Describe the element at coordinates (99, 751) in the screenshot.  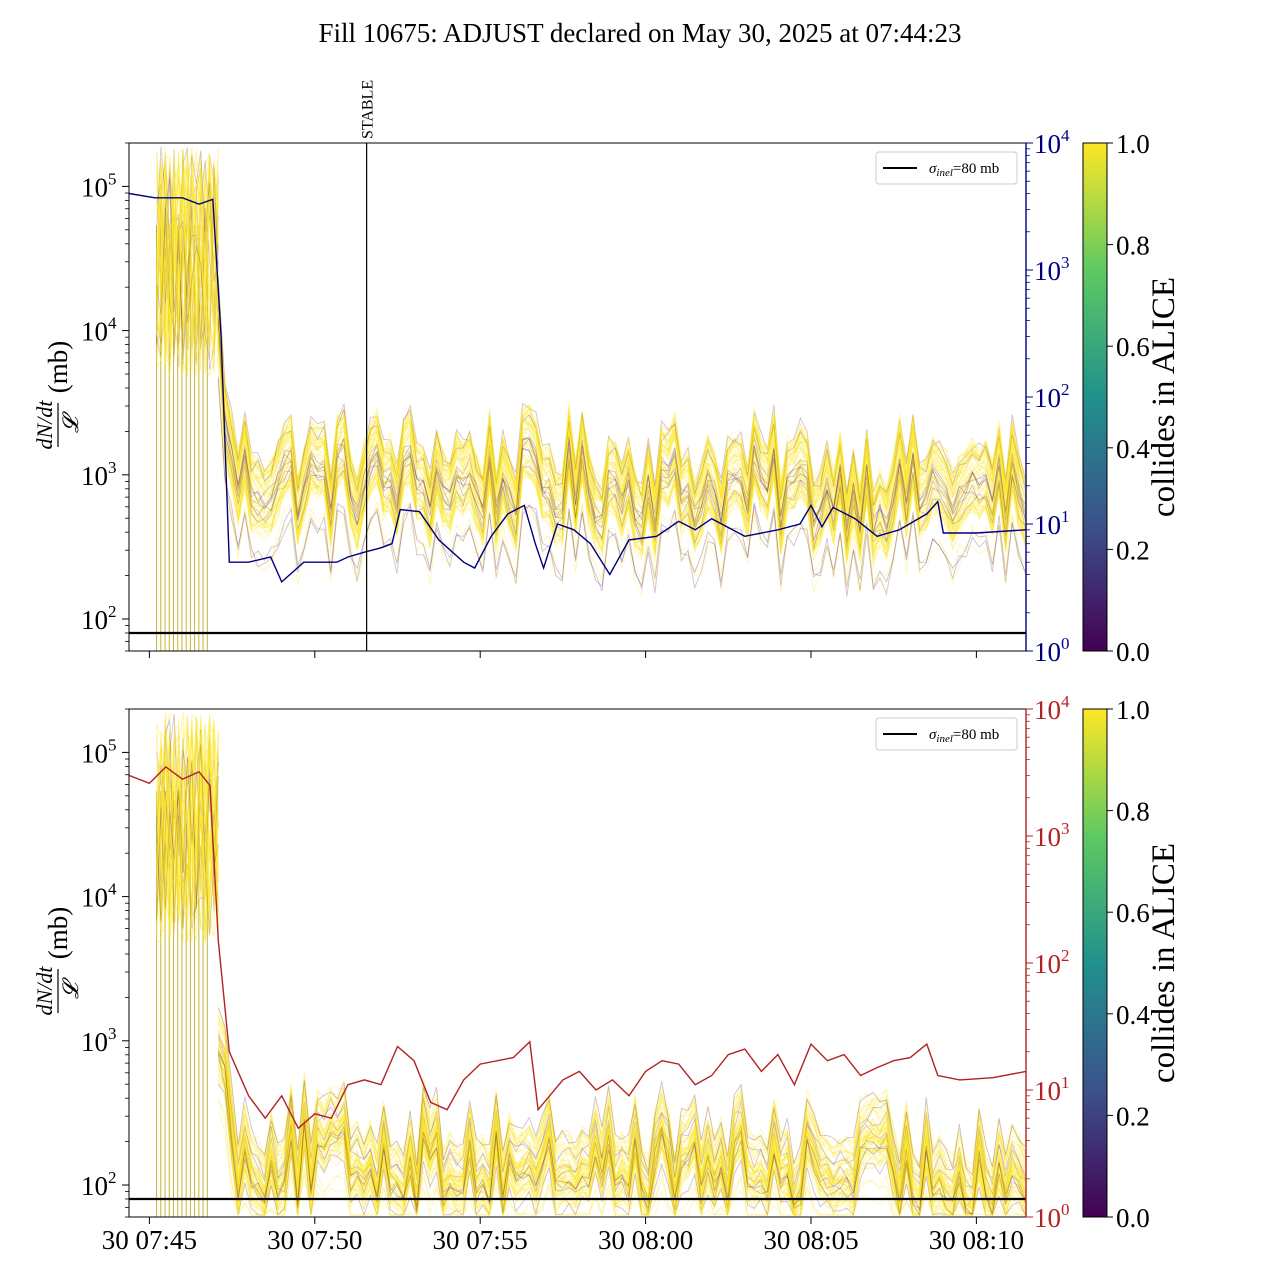
I see `y-tick-label: 10⁵` at that location.